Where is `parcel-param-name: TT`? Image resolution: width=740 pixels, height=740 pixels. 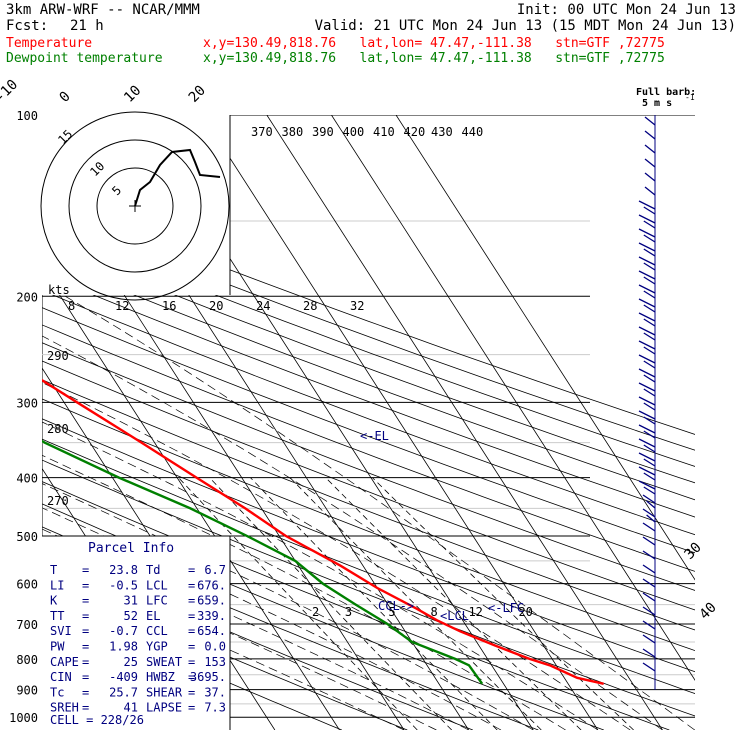
parcel-param-name: TT is located at coordinates (57, 616).